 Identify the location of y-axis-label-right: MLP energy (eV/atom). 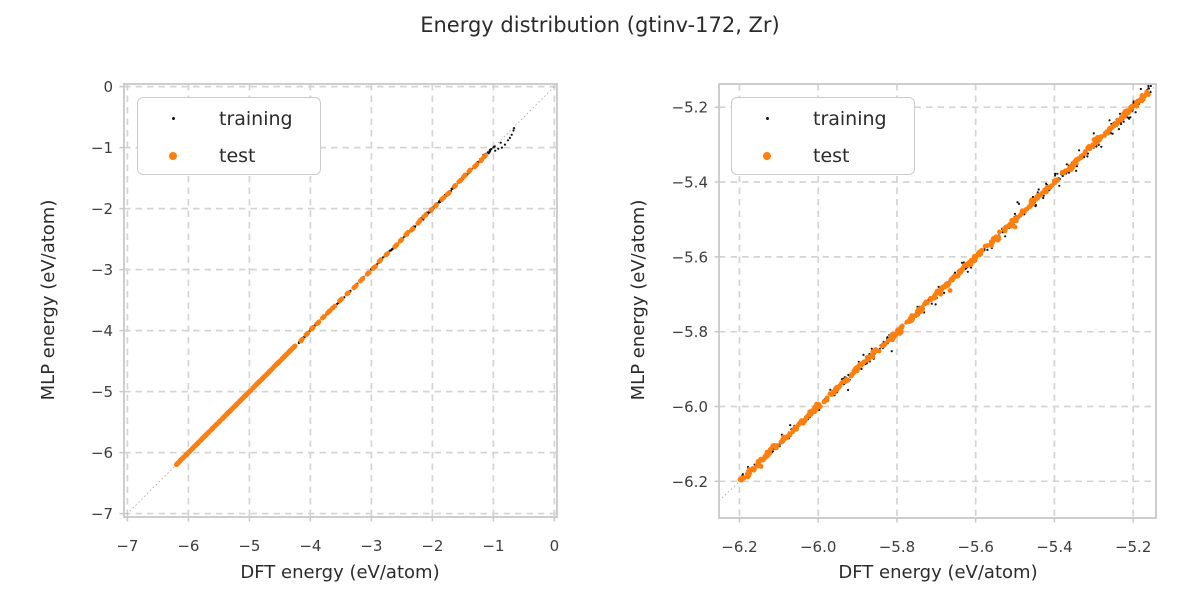
(638, 300).